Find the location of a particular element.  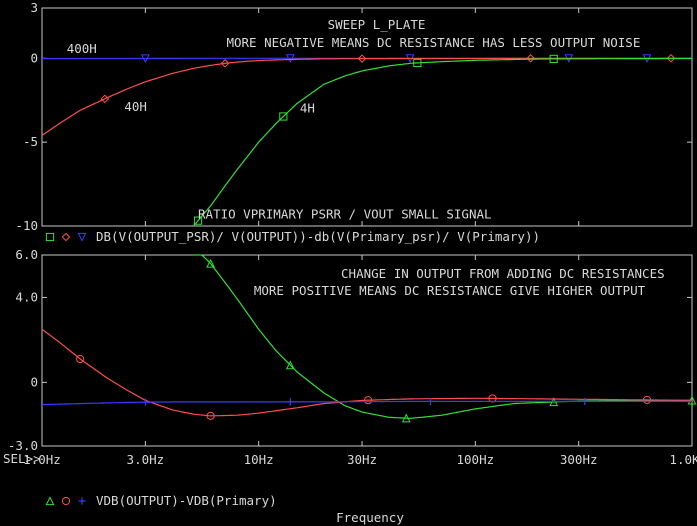

series-label-40h: 40H is located at coordinates (135, 106).